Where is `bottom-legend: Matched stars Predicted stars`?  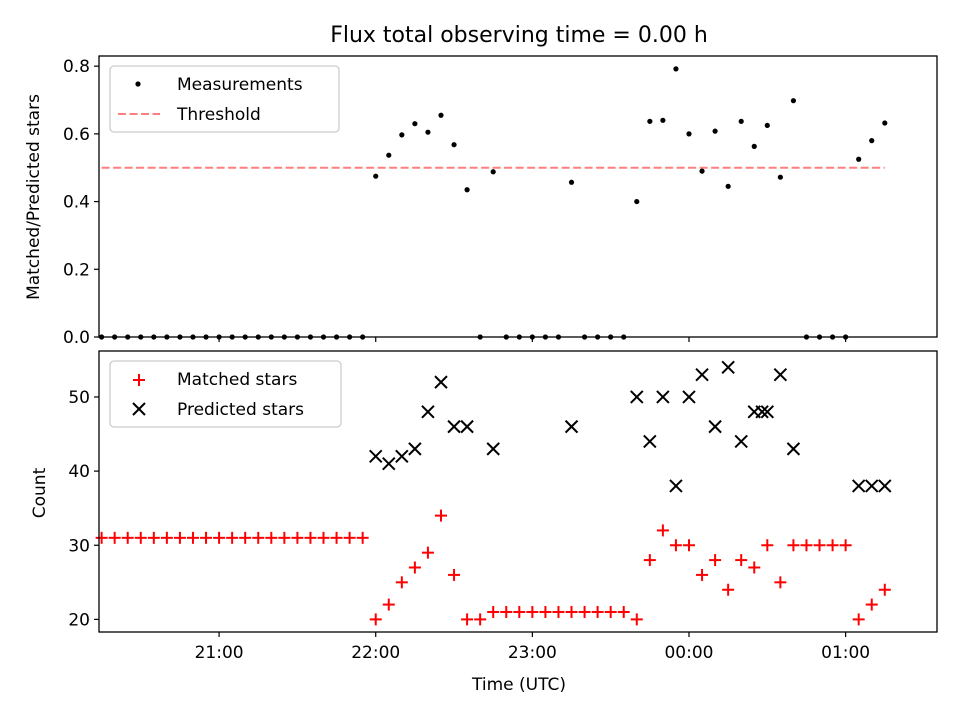
bottom-legend: Matched stars Predicted stars is located at coordinates (225, 394).